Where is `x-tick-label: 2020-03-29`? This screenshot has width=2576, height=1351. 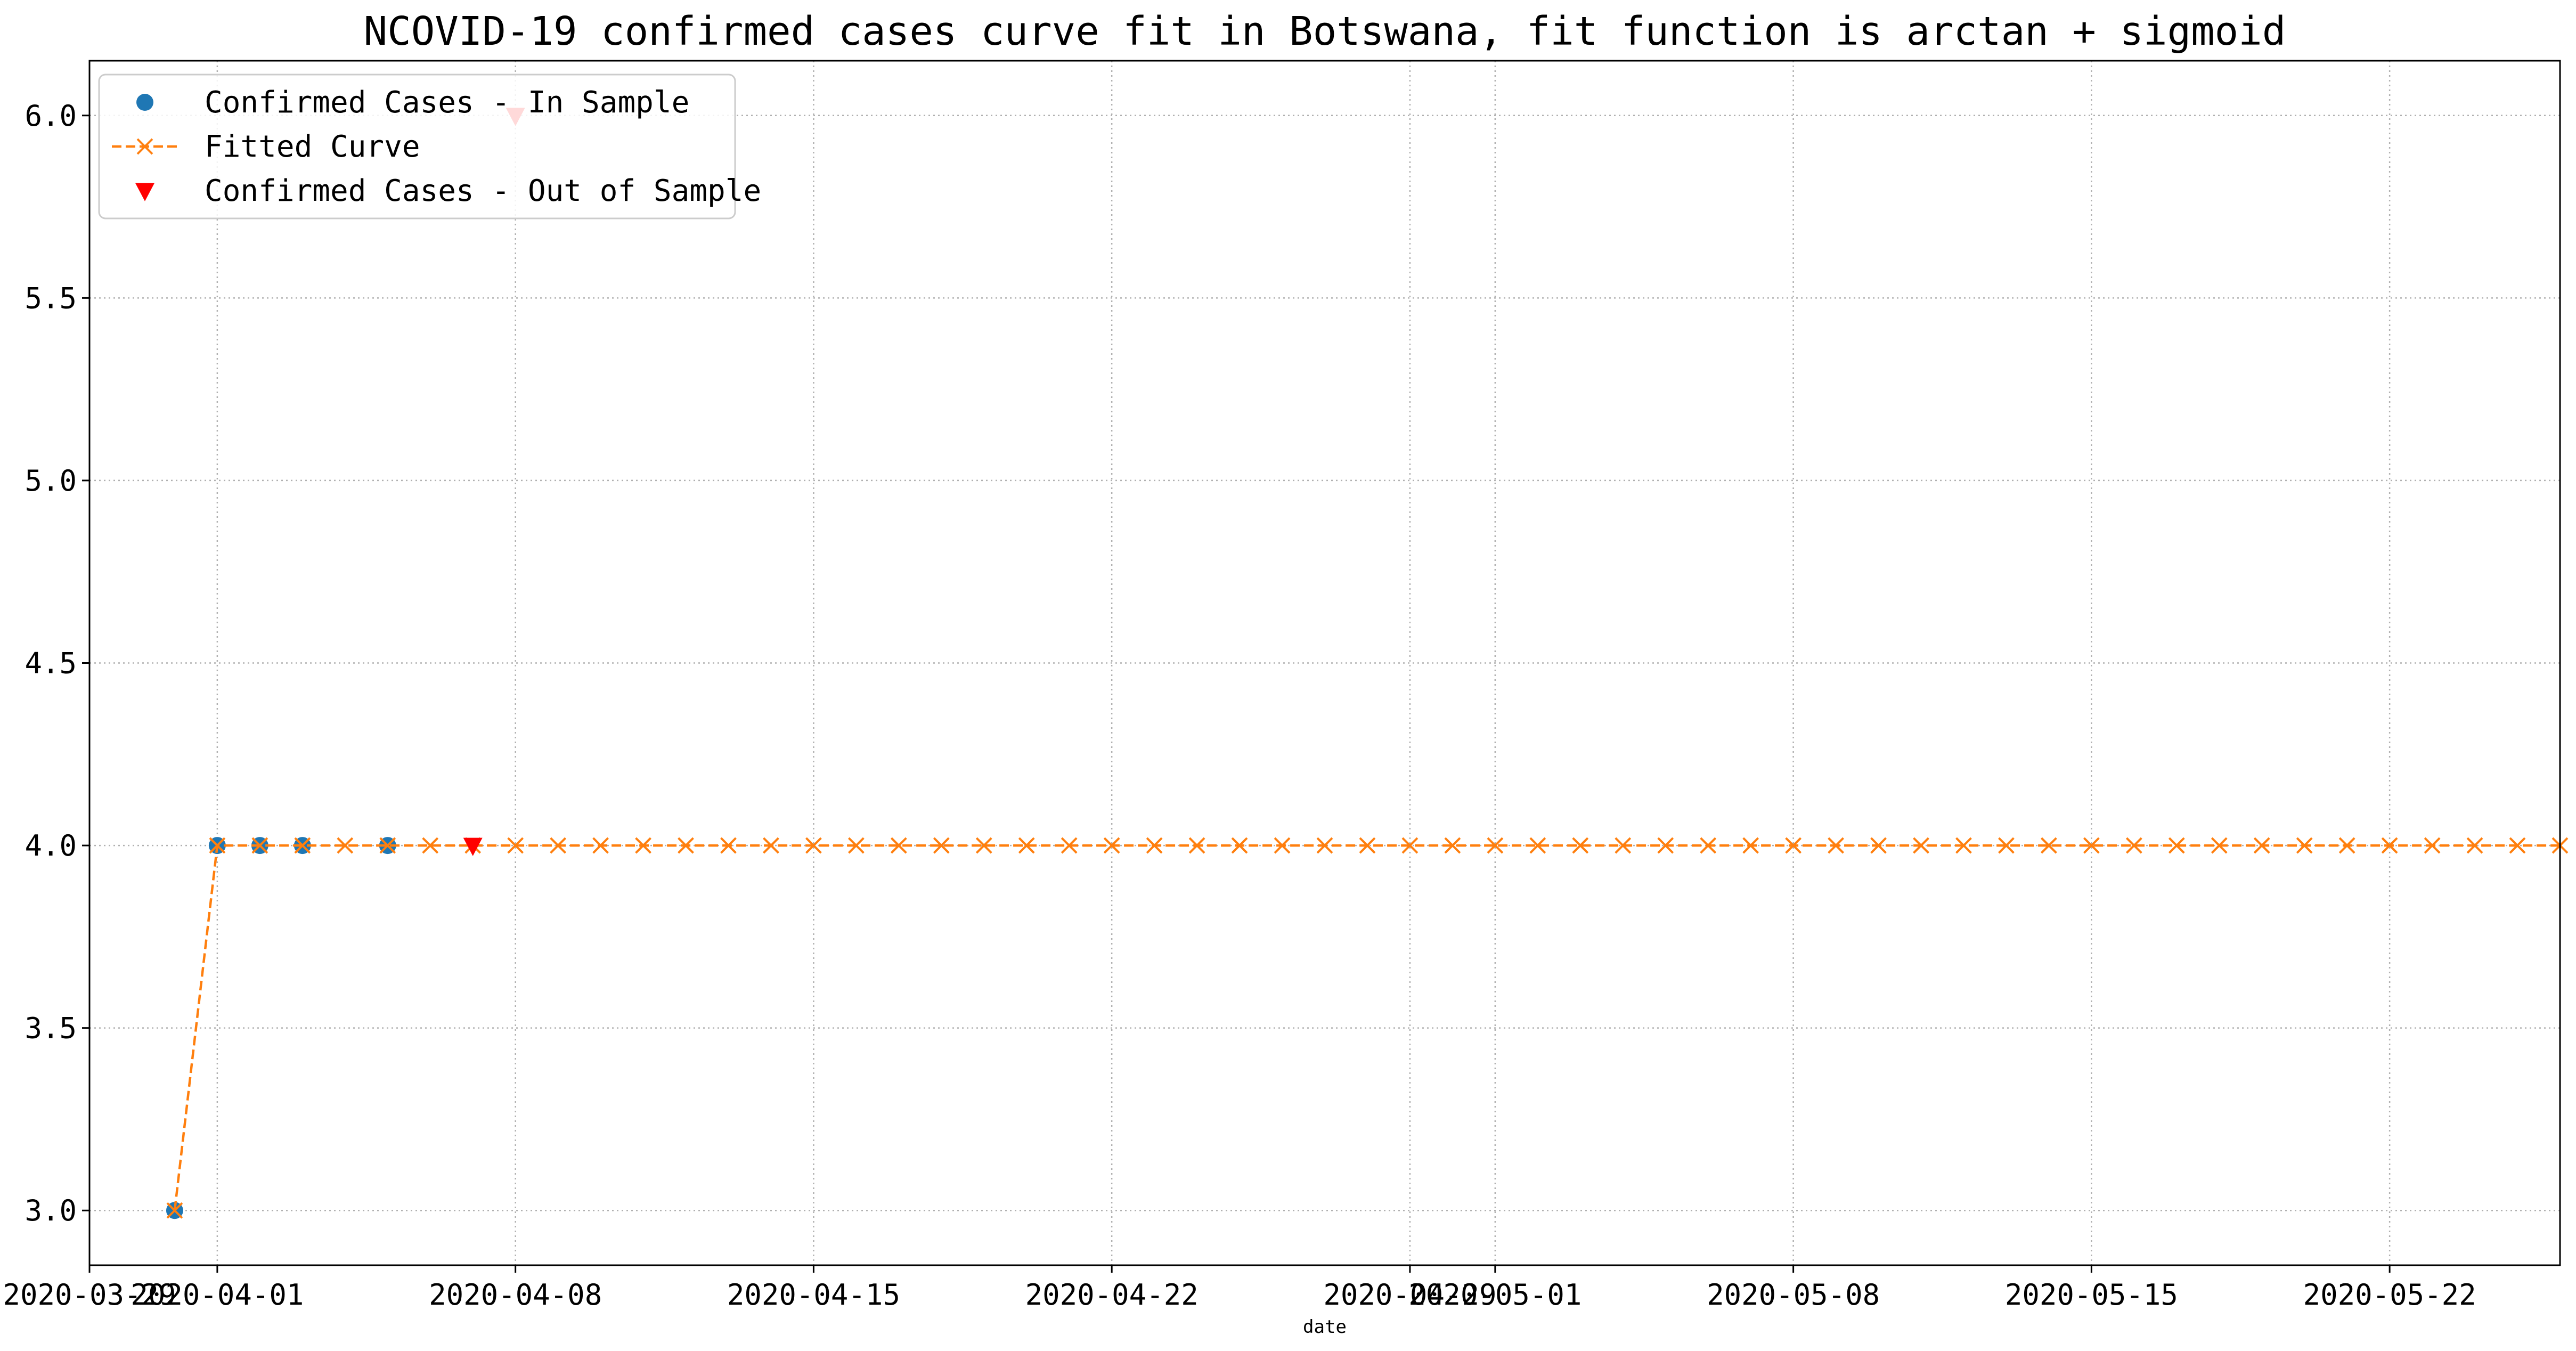 x-tick-label: 2020-03-29 is located at coordinates (90, 1295).